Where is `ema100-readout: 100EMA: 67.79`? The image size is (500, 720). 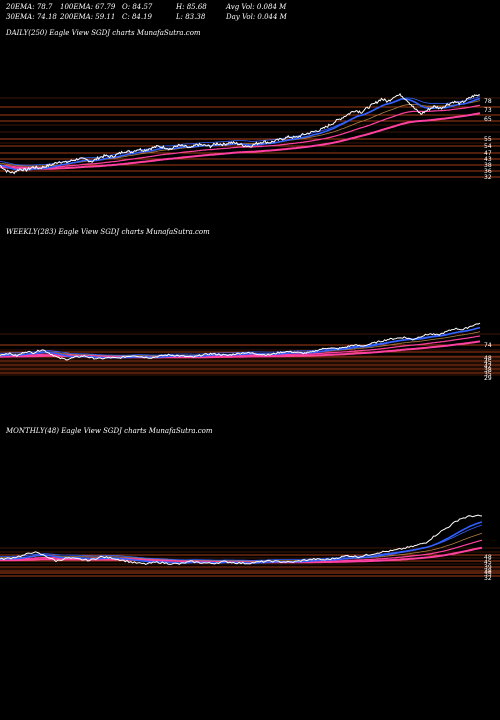
ema100-readout: 100EMA: 67.79 is located at coordinates (88, 7).